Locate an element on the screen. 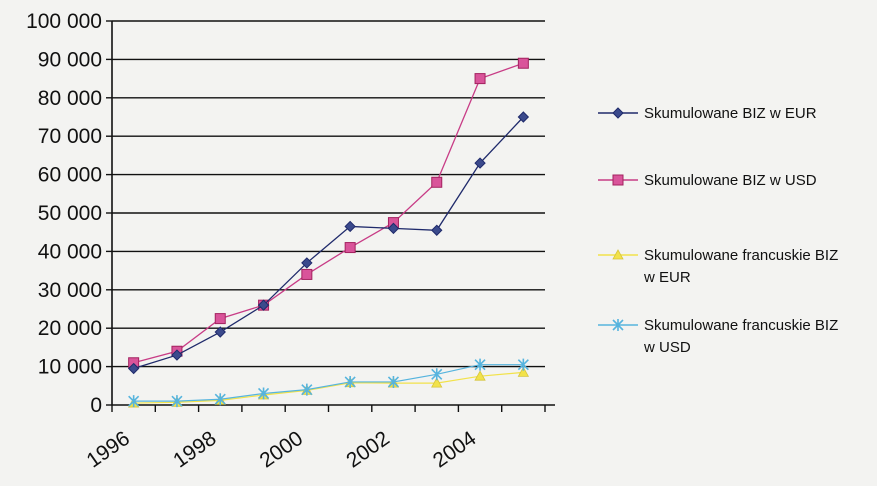 This screenshot has width=877, height=486. x-tick-label: 2000 is located at coordinates (281, 450).